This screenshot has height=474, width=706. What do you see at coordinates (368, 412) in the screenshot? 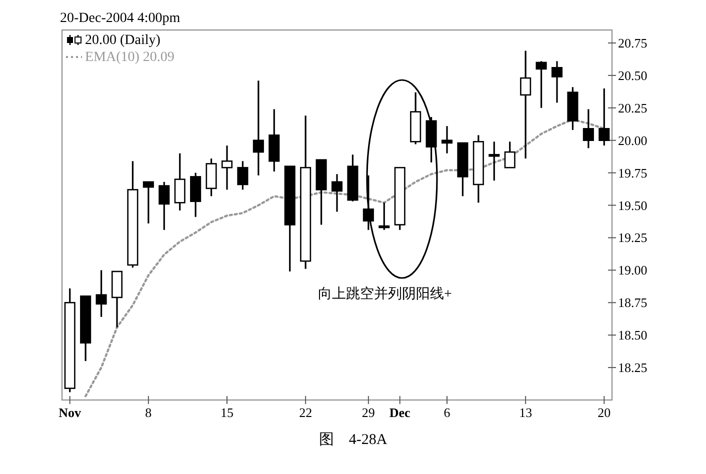
I see `x-tick-label: 29` at bounding box center [368, 412].